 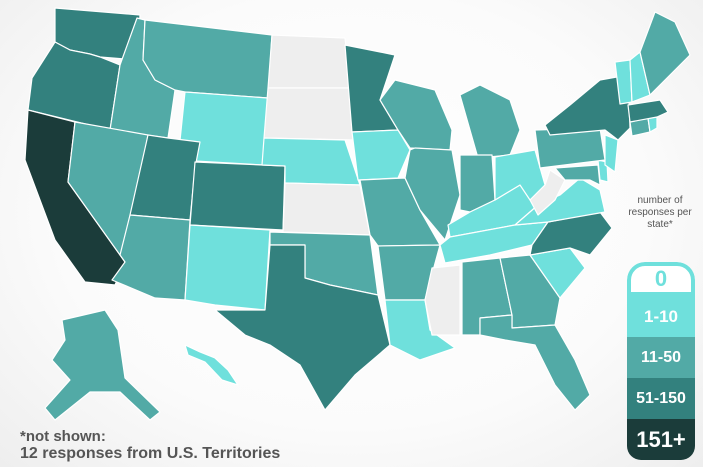 What do you see at coordinates (660, 212) in the screenshot?
I see `legend-title: number of responses per state*` at bounding box center [660, 212].